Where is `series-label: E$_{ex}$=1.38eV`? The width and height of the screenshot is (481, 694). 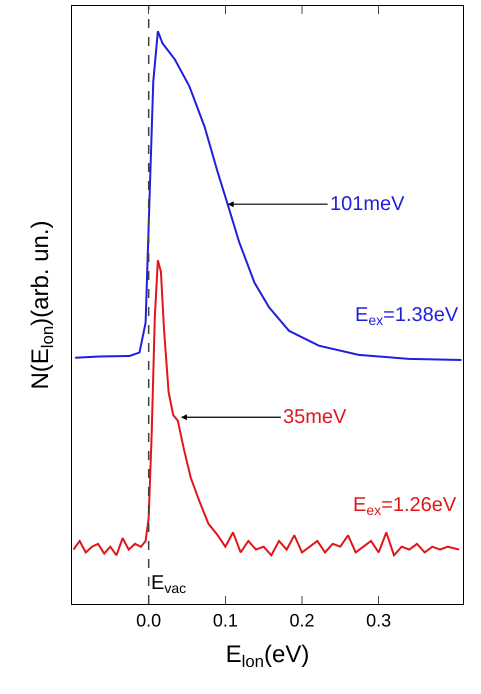 series-label: E$_{ex}$=1.38eV is located at coordinates (407, 316).